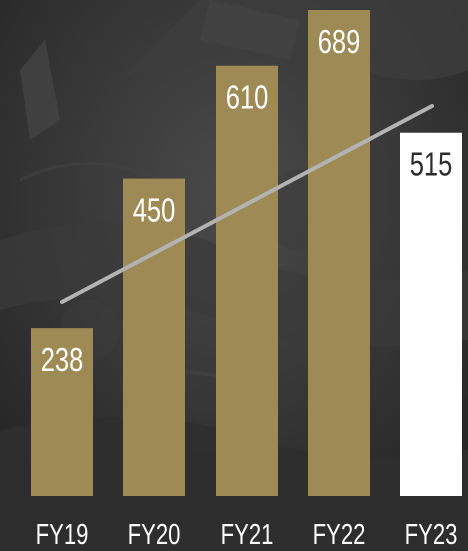 Image resolution: width=468 pixels, height=551 pixels. Describe the element at coordinates (431, 314) in the screenshot. I see `bar-fy23` at that location.